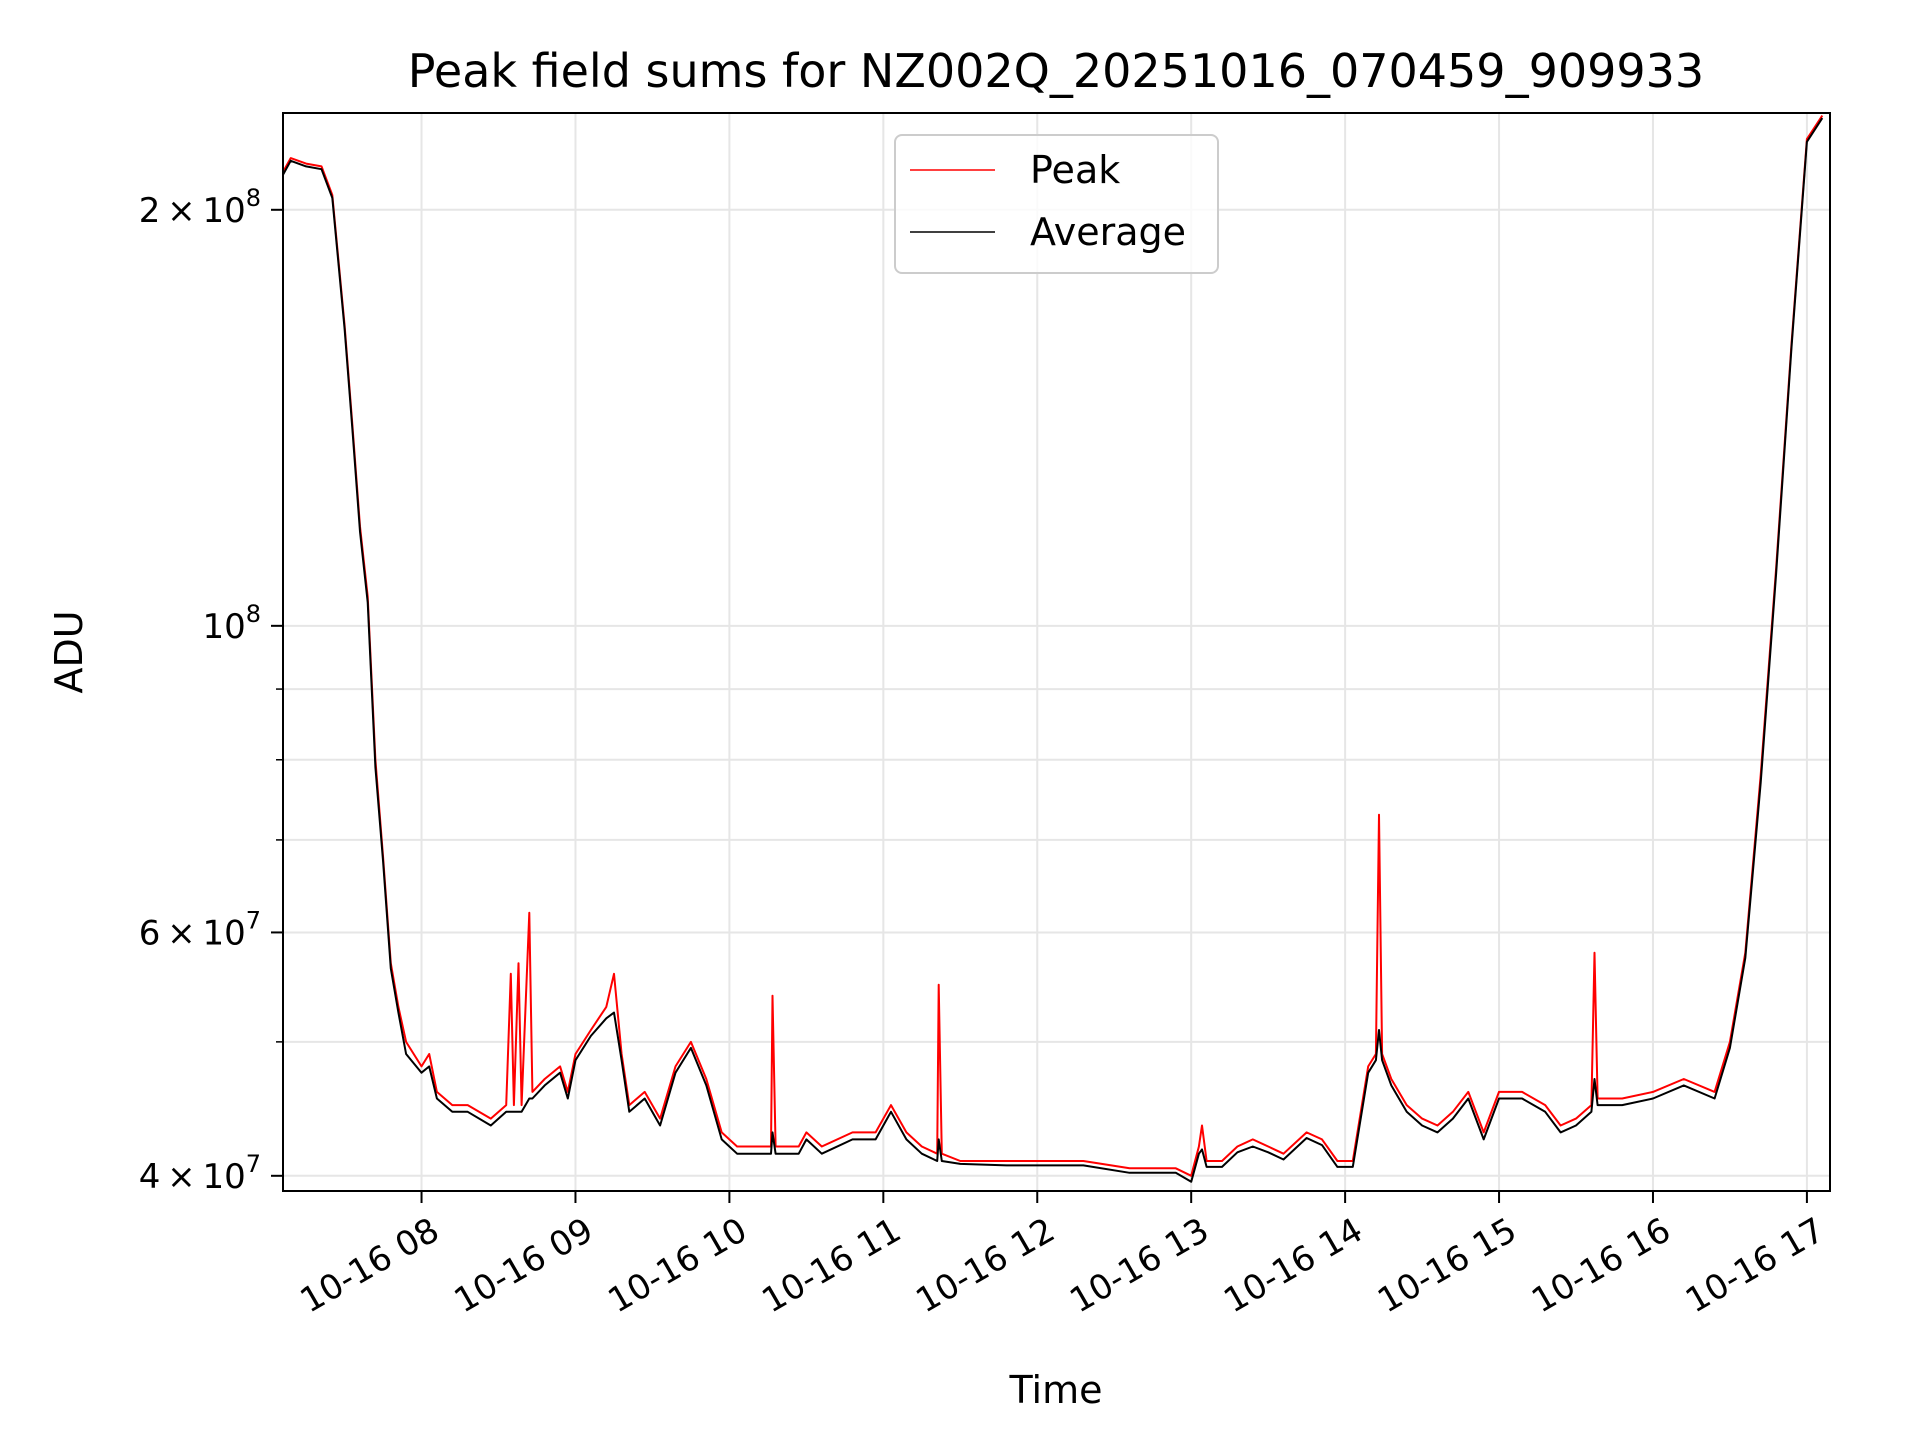 The width and height of the screenshot is (1920, 1440). Describe the element at coordinates (231, 623) in the screenshot. I see `y-tick-label: 108` at that location.